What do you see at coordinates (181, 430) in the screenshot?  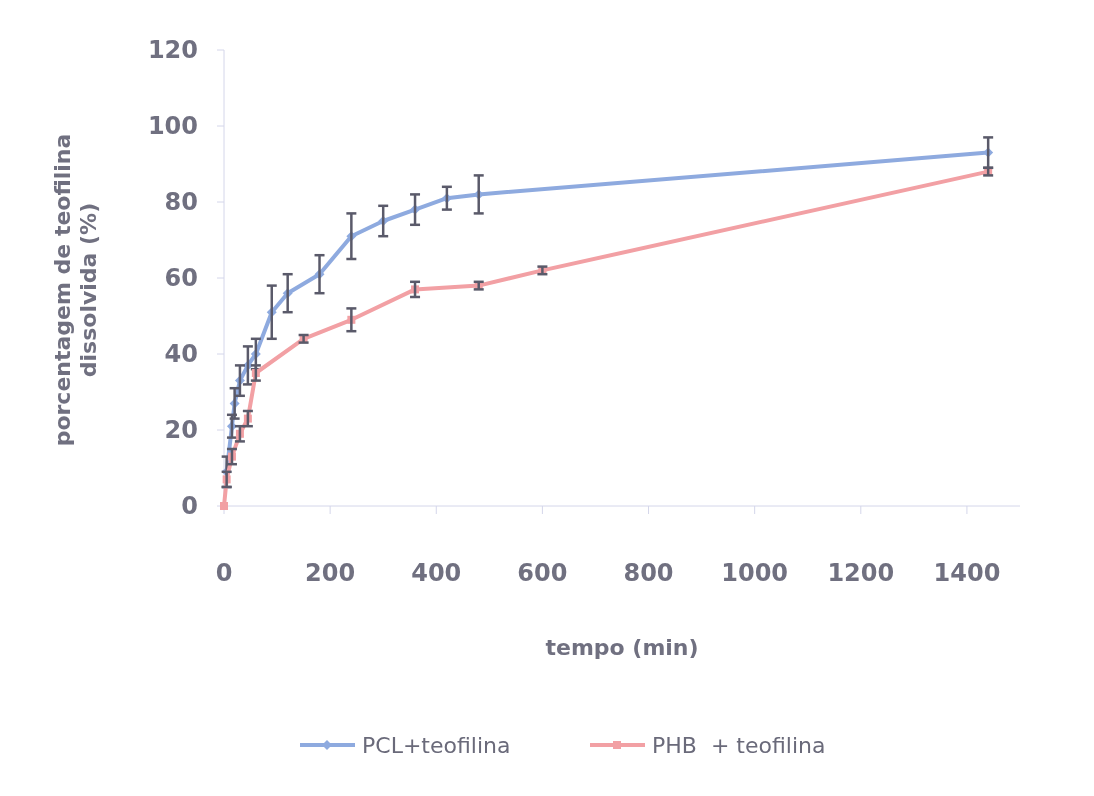 I see `y-tick-label: 20` at bounding box center [181, 430].